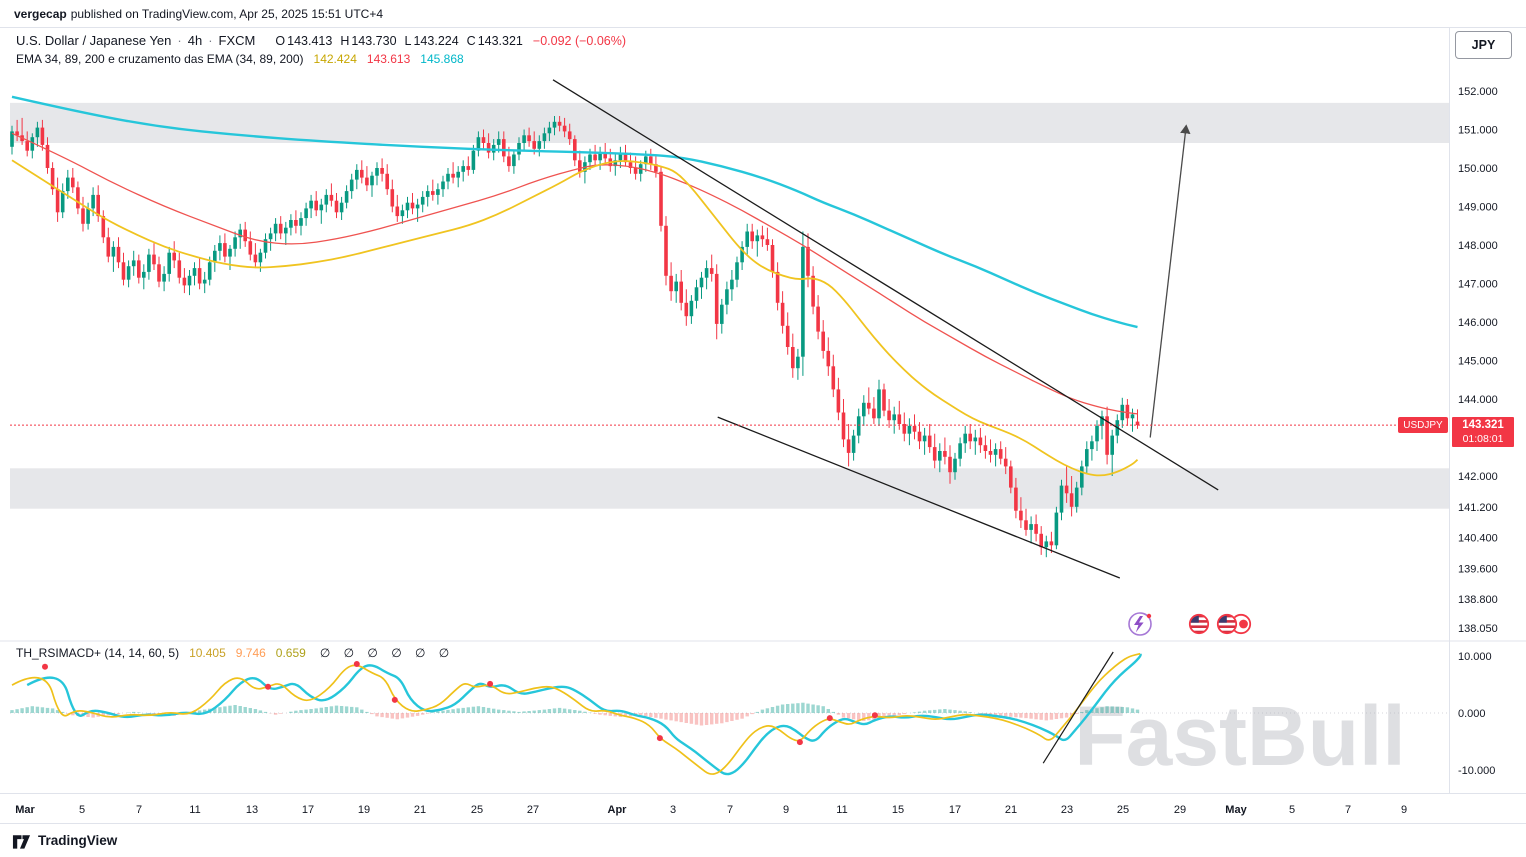 The width and height of the screenshot is (1526, 857). What do you see at coordinates (1478, 169) in the screenshot?
I see `svg-text: 150.000` at bounding box center [1478, 169].